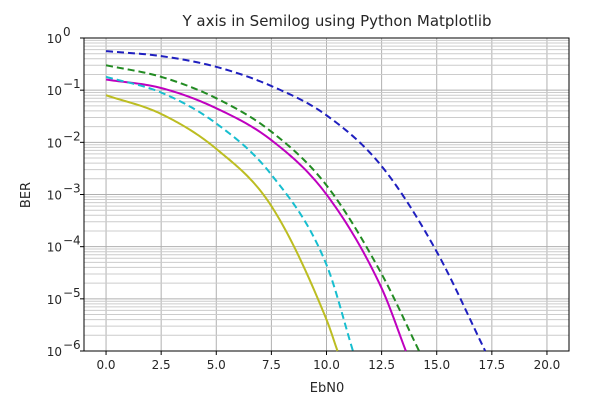  What do you see at coordinates (105, 365) in the screenshot?
I see `x-tick-label: 0.0` at bounding box center [105, 365].